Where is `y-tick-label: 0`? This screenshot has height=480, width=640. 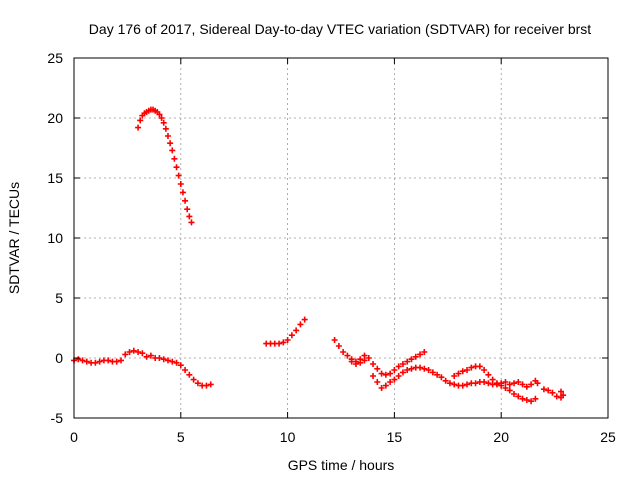 y-tick-label: 0 is located at coordinates (59, 358).